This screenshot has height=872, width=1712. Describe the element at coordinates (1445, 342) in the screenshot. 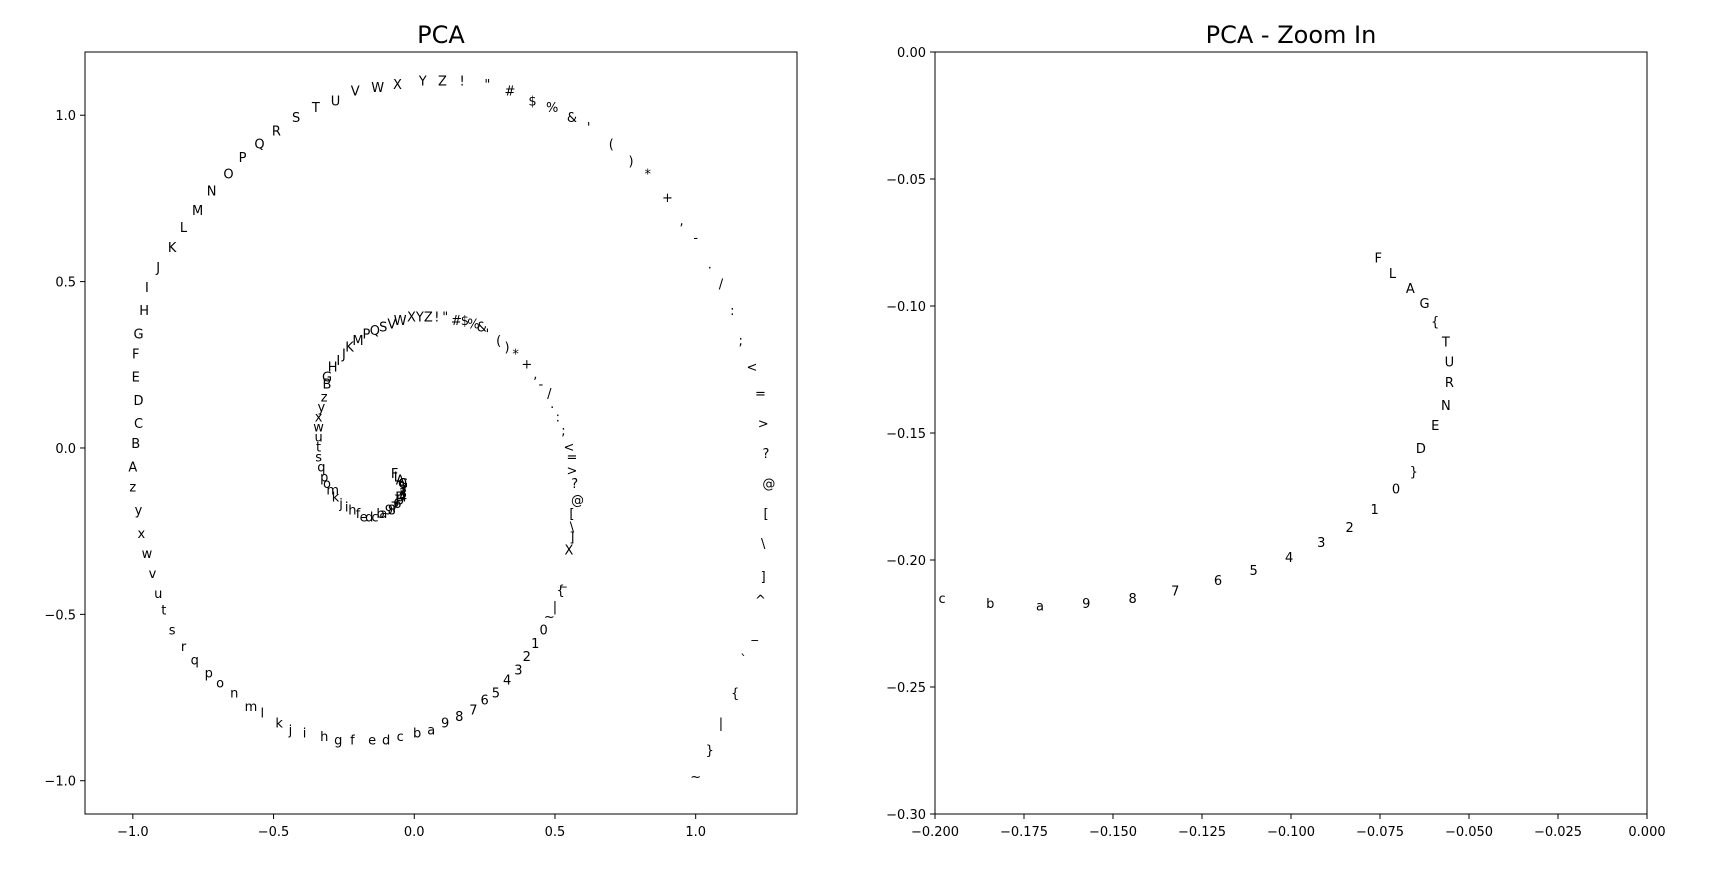

I see `point-label: T` at that location.